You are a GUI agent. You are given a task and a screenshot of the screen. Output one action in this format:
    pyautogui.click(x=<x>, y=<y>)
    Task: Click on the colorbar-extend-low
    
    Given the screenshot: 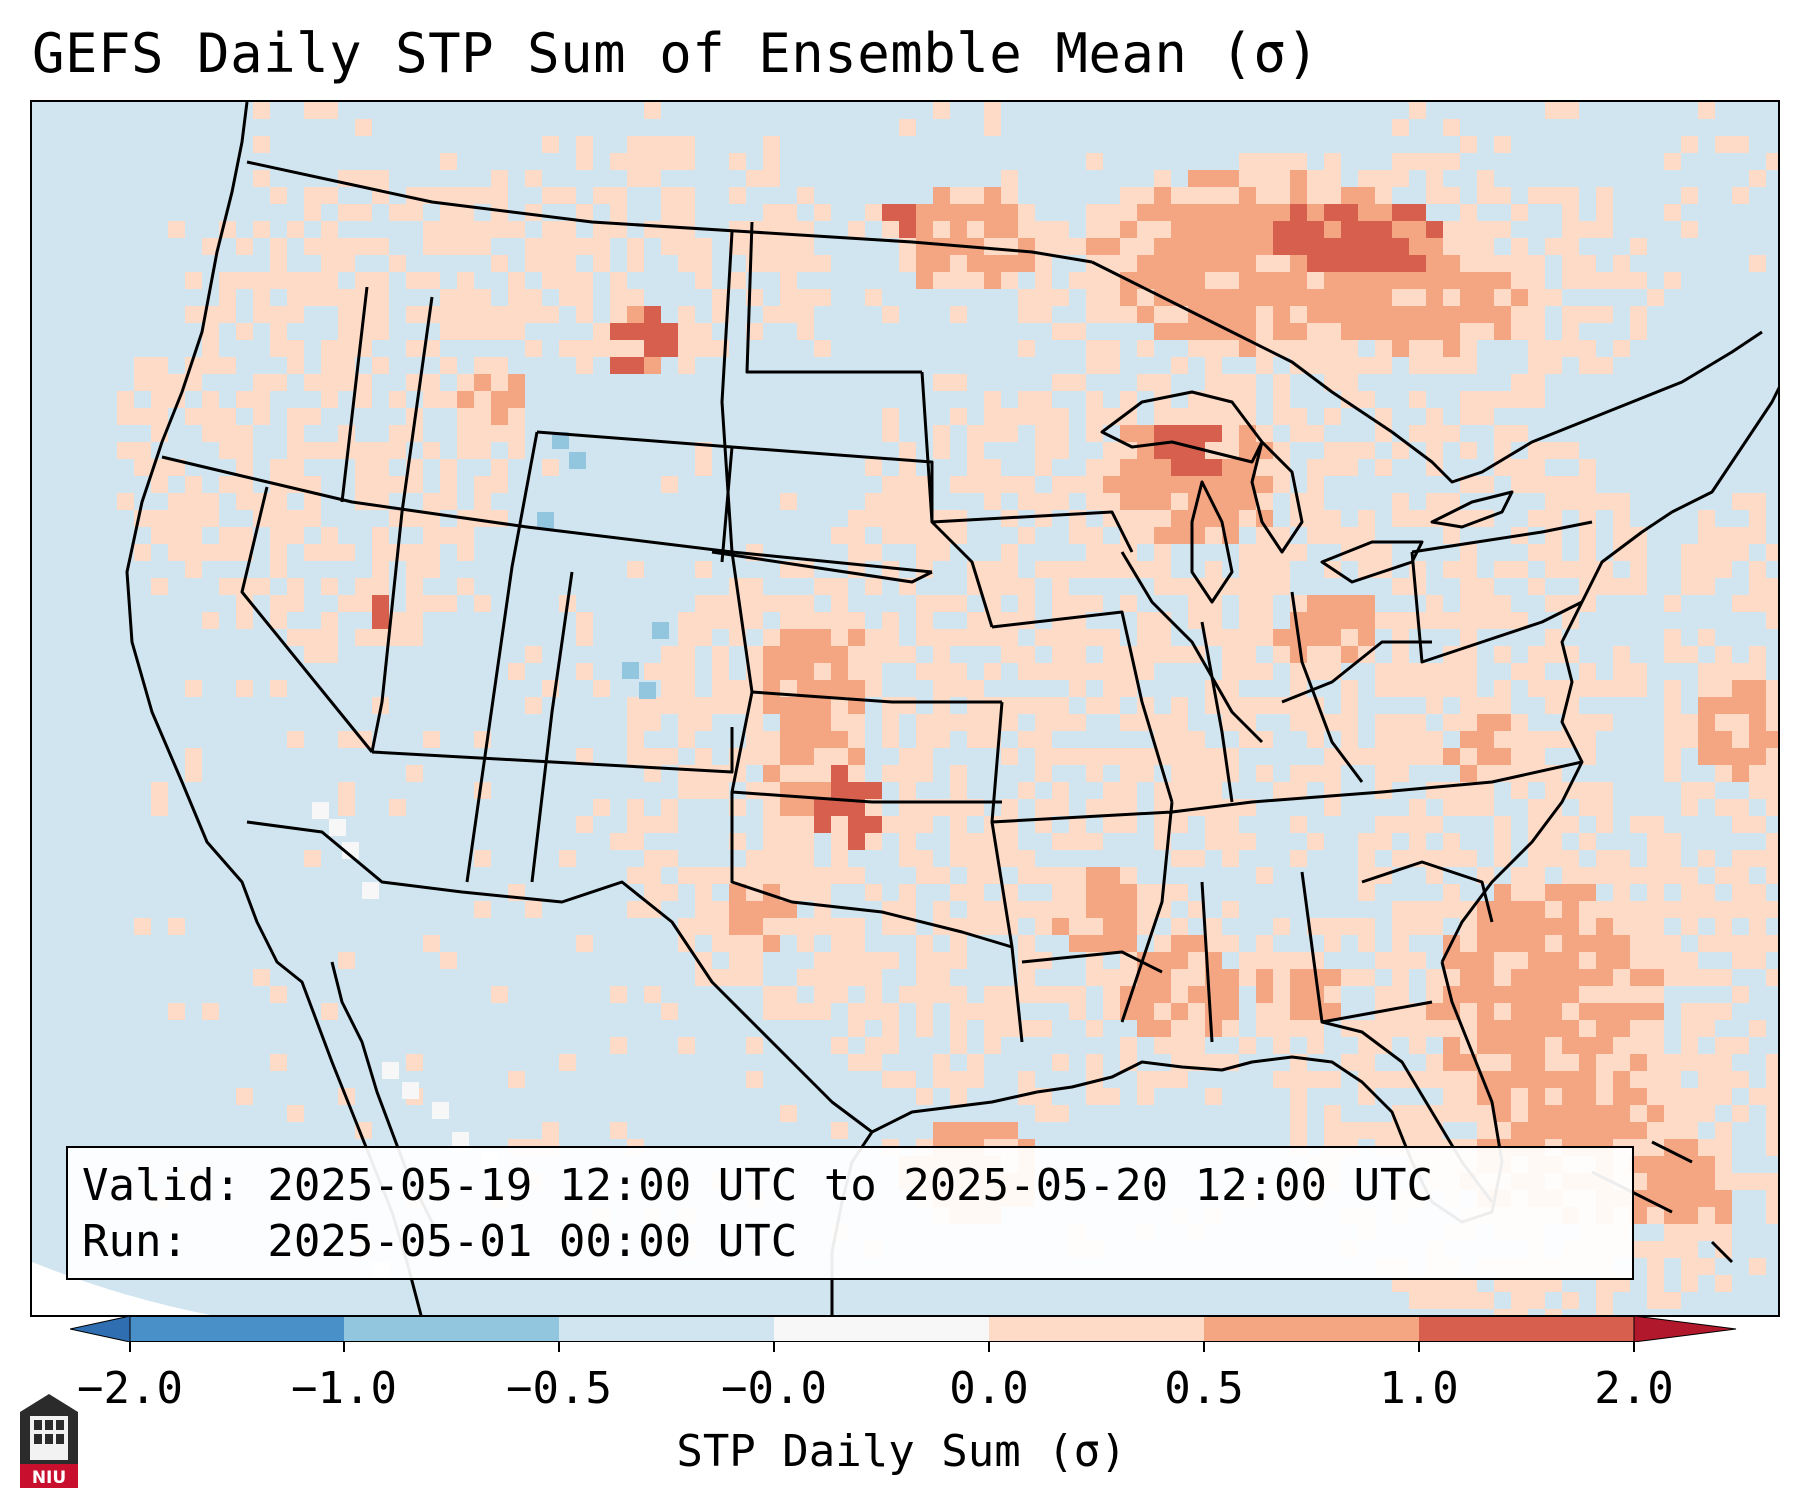 What is the action you would take?
    pyautogui.click(x=100, y=1329)
    